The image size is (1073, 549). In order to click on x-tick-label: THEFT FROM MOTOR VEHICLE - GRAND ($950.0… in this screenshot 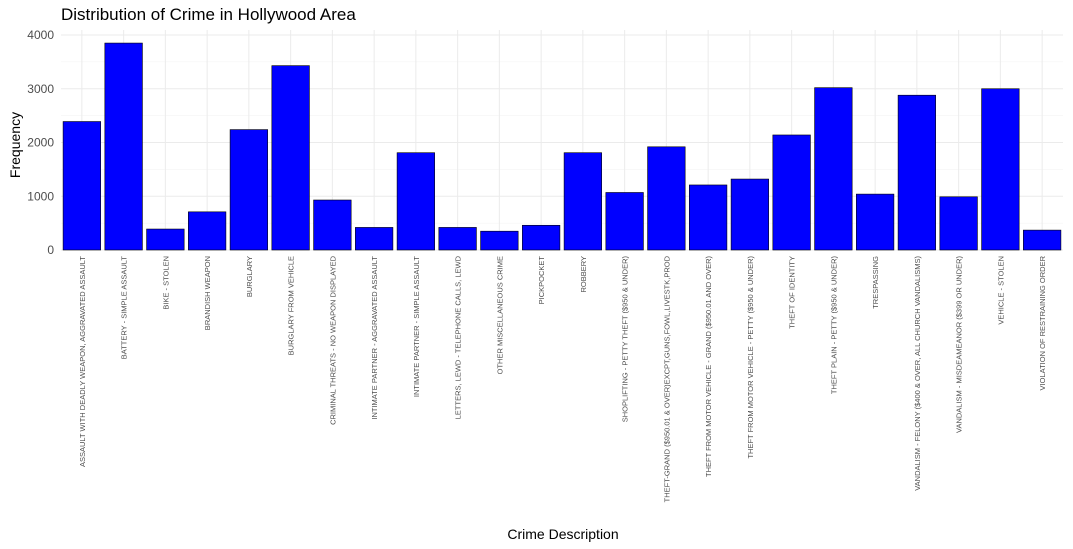, I will do `click(708, 367)`.